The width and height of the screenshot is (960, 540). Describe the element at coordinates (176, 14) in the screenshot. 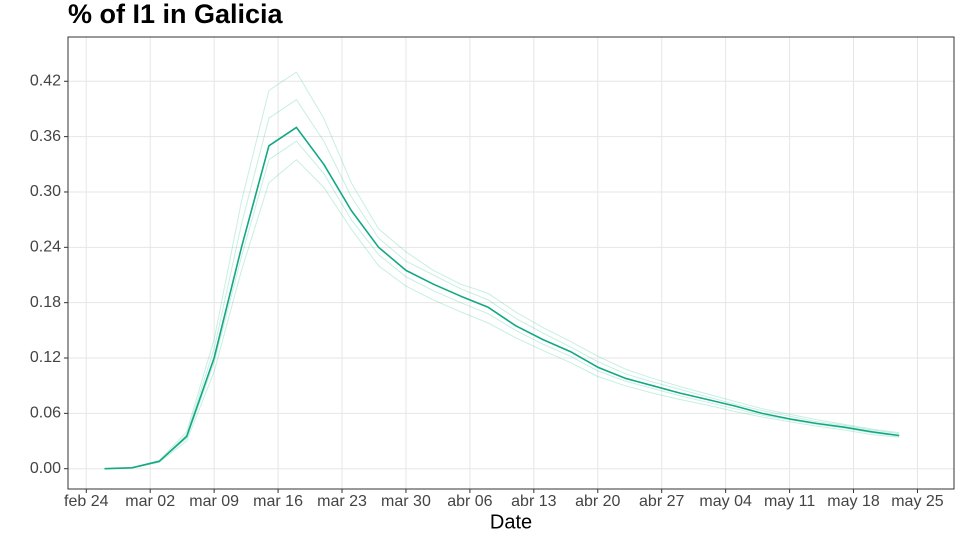

I see `chart-title: % of I1 in Galicia` at that location.